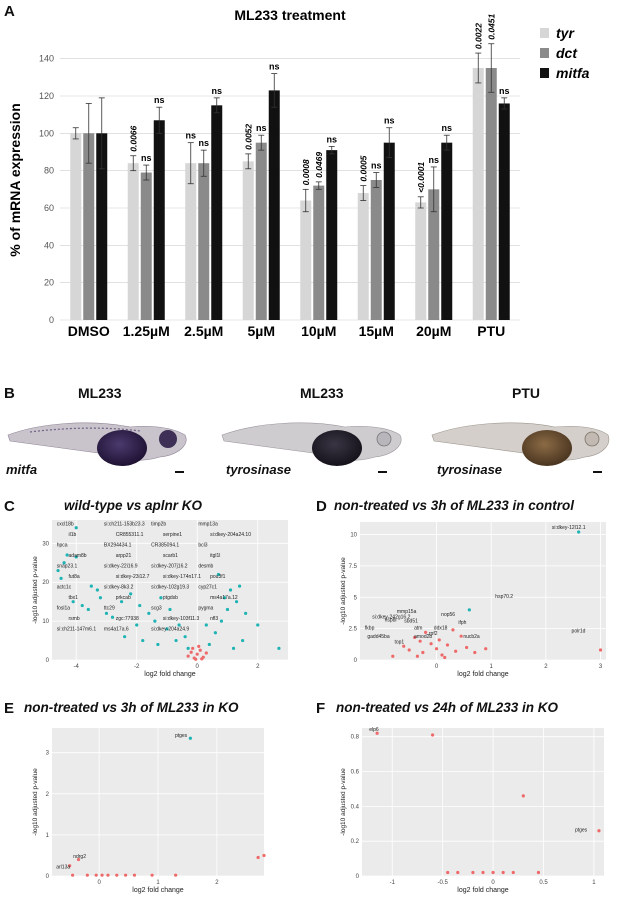 The height and width of the screenshot is (899, 631). Describe the element at coordinates (79, 857) in the screenshot. I see `gene-label: ndrg2` at that location.